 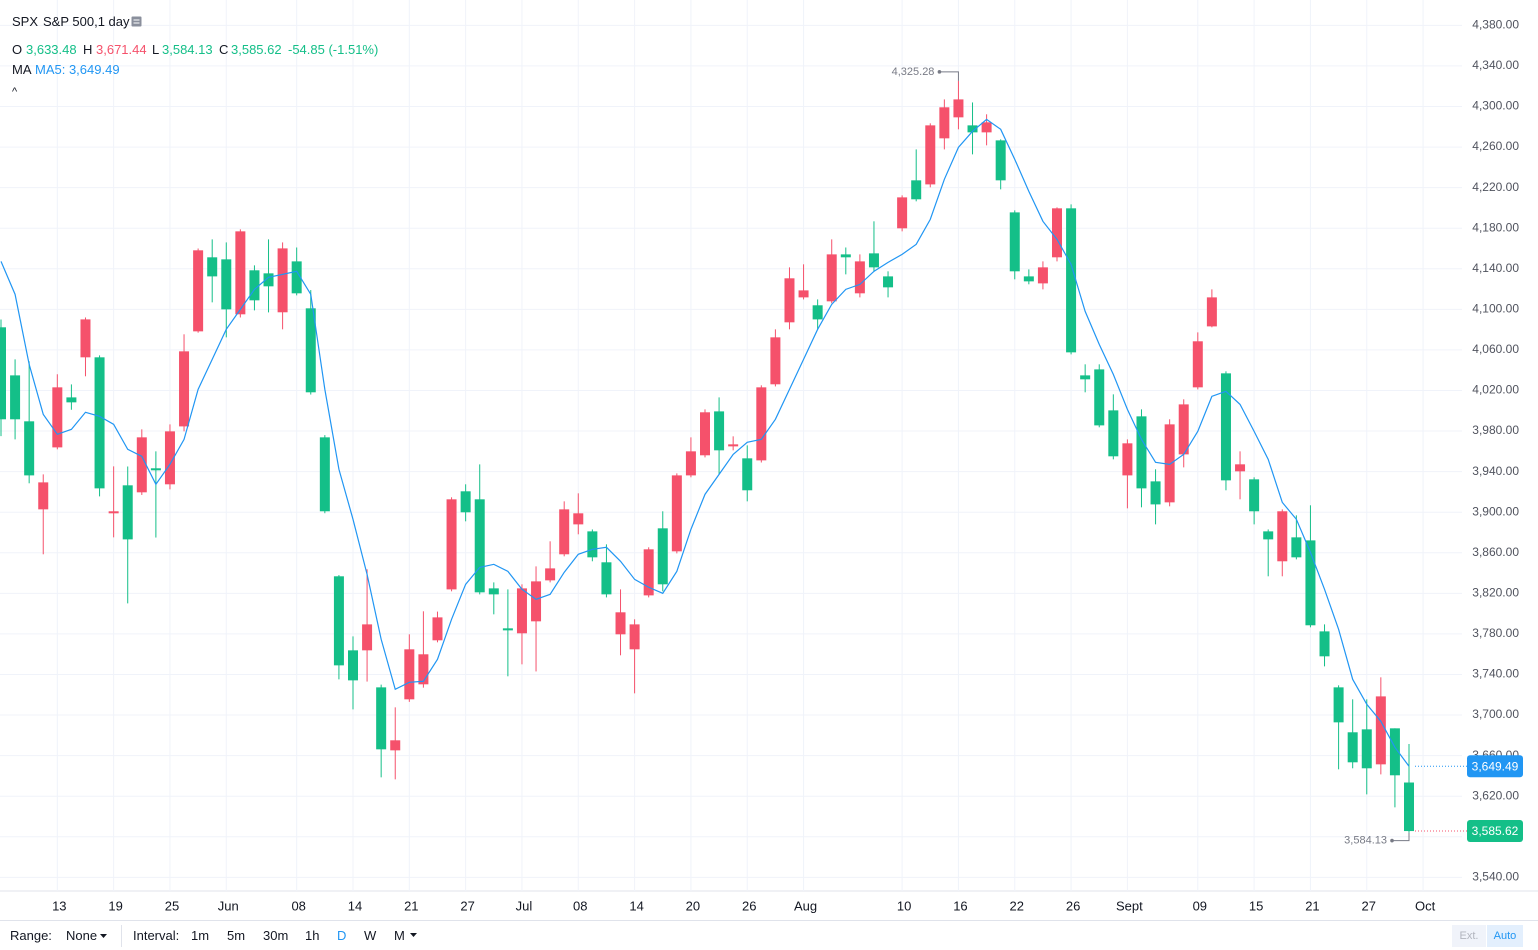 What do you see at coordinates (1200, 905) in the screenshot?
I see `x-tick-label: 09` at bounding box center [1200, 905].